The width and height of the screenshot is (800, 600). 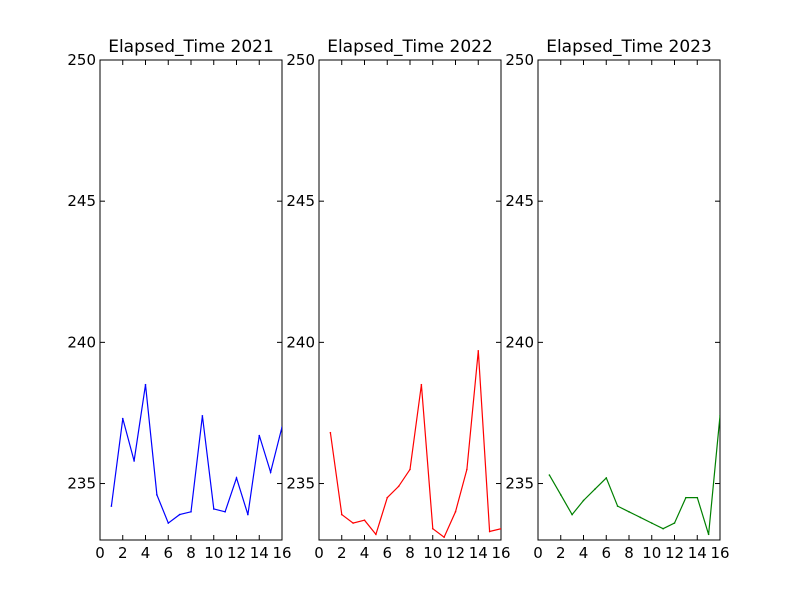 I want to click on chart-title: Elapsed_Time 2022, so click(x=410, y=47).